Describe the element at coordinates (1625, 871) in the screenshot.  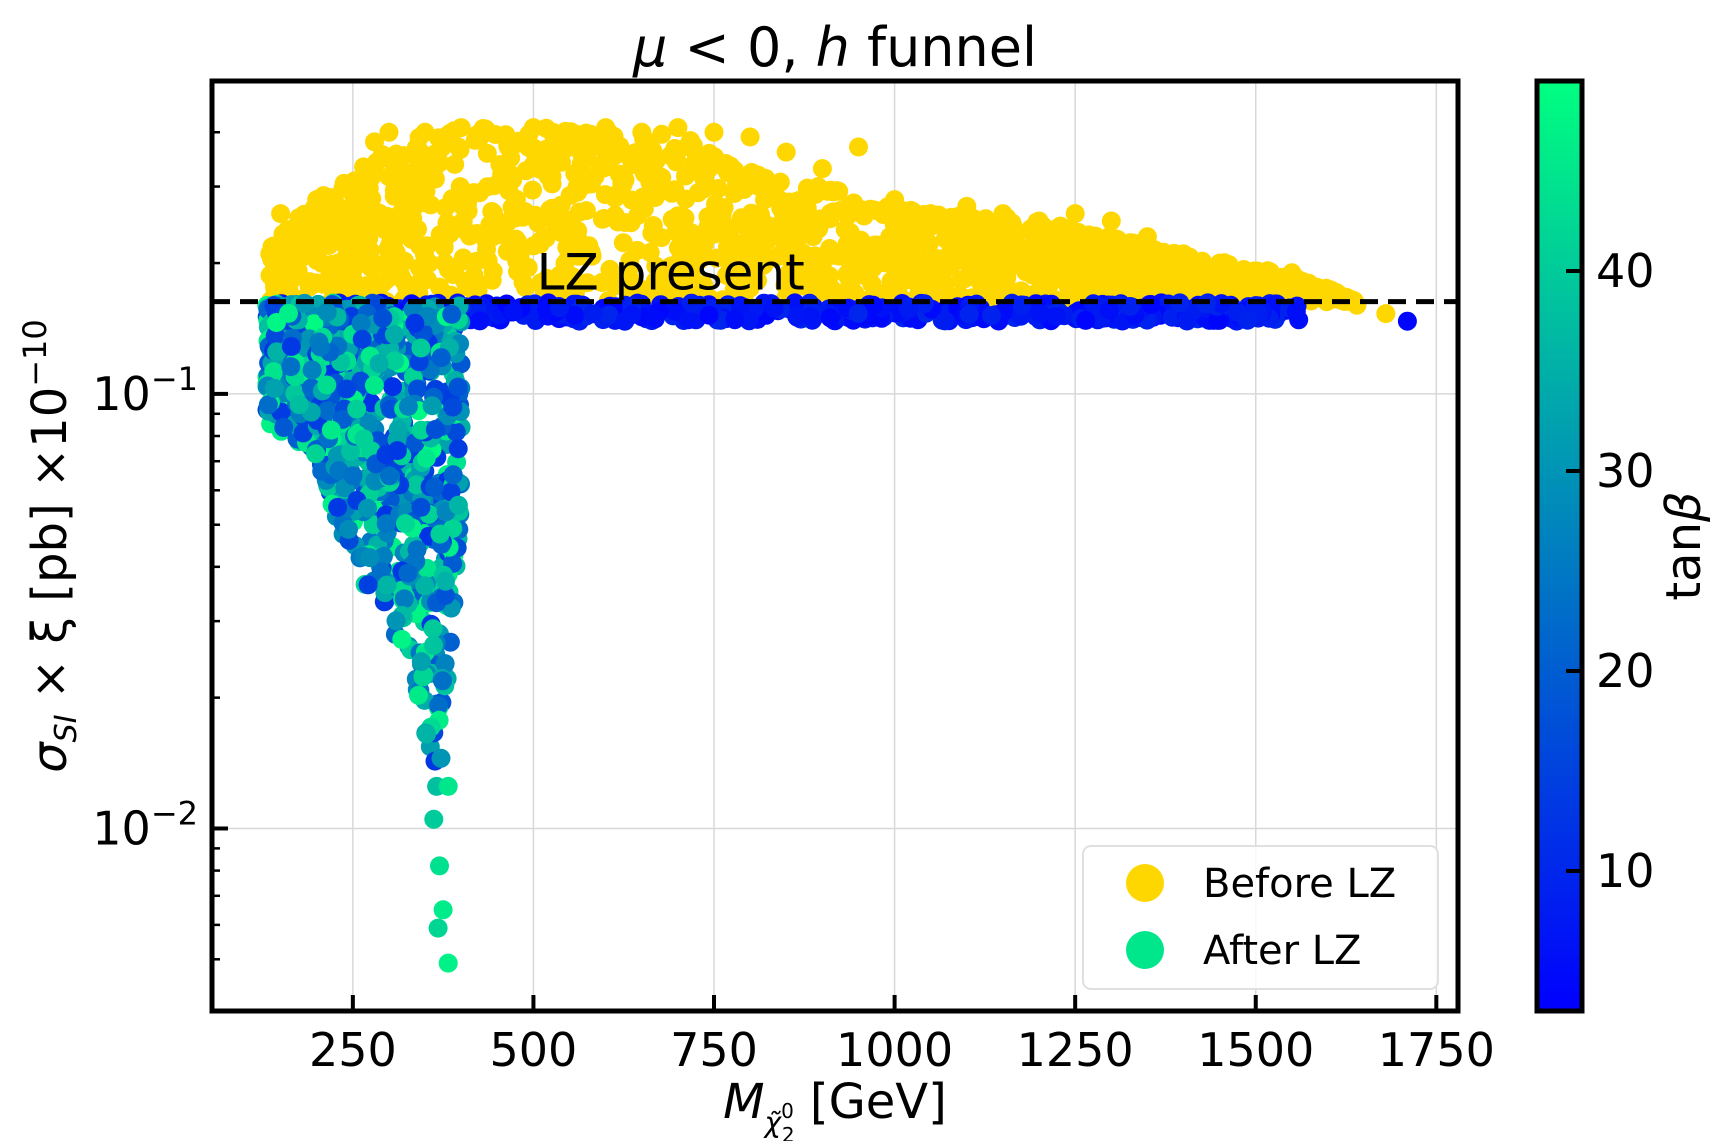
I see `colorbar-tick-label: 10` at that location.